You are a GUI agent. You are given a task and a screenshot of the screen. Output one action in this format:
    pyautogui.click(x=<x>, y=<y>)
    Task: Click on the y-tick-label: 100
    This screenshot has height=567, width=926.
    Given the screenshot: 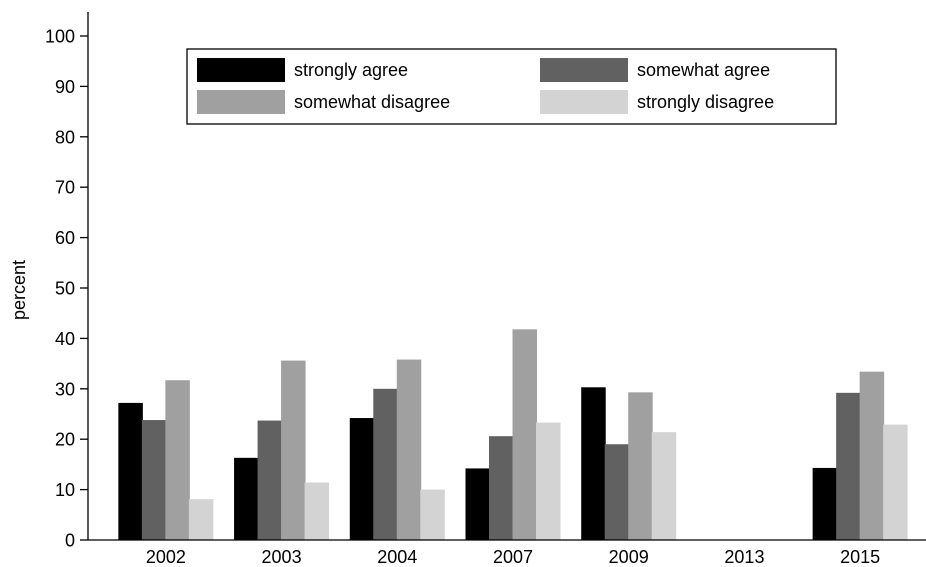 What is the action you would take?
    pyautogui.click(x=60, y=37)
    